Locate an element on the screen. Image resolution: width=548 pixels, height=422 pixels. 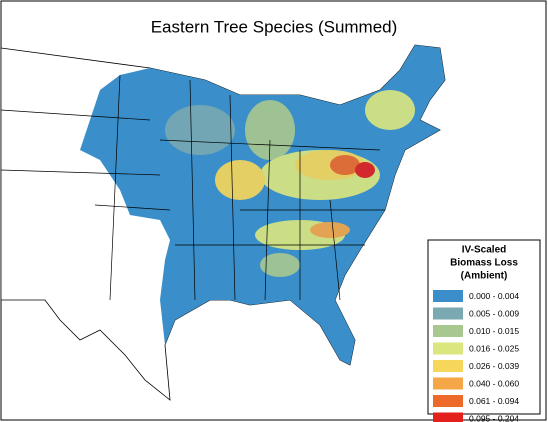
legend-title: Biomass Loss is located at coordinates (484, 263).